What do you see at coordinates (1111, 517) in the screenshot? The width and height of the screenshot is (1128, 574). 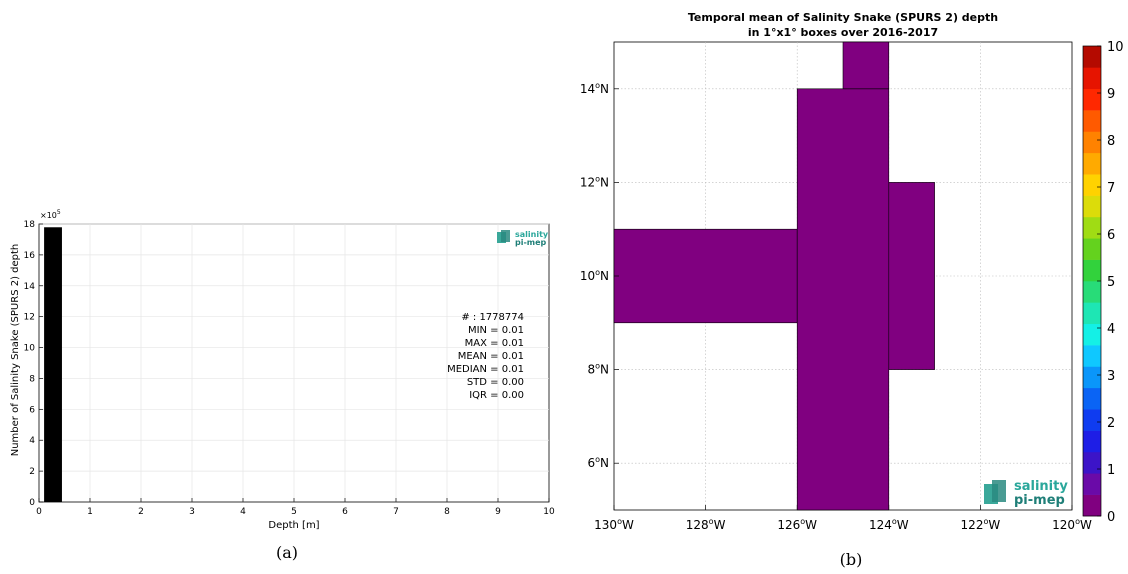 I see `colorbar-tick-label: 0` at bounding box center [1111, 517].